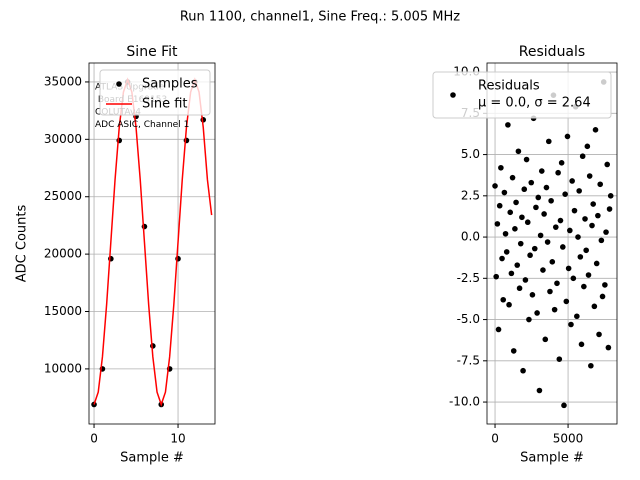  Describe the element at coordinates (568, 439) in the screenshot. I see `x-tick-label: 5000` at that location.